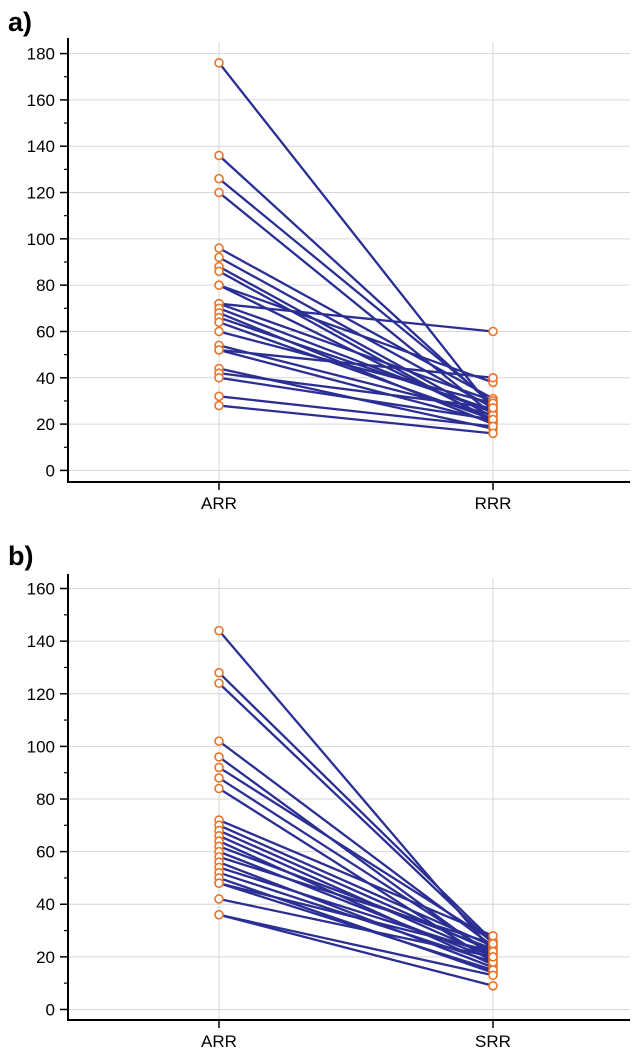 The height and width of the screenshot is (1049, 638). I want to click on y-tick-labels-b: 0 20 40 60 80 100 120 140 160, so click(41, 800).